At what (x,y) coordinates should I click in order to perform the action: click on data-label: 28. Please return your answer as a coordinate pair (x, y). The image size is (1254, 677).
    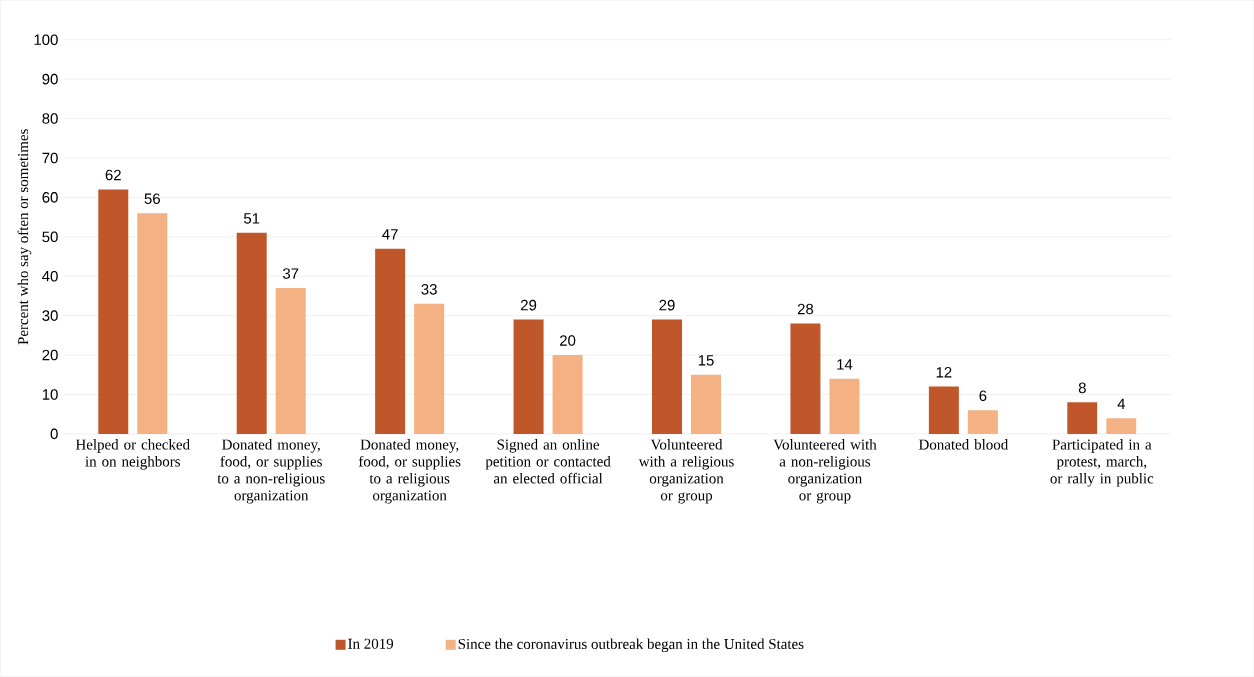
    Looking at the image, I should click on (805, 309).